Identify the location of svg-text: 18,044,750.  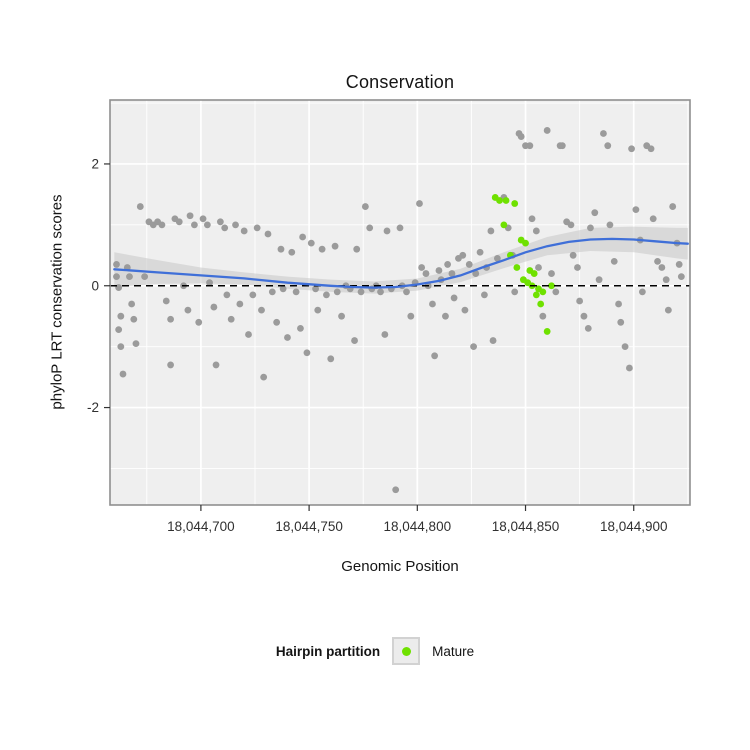
(309, 526).